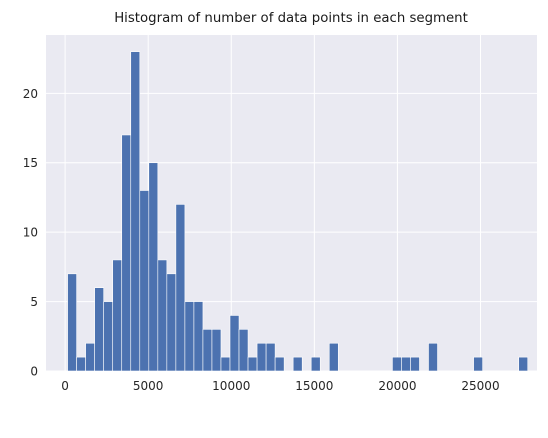  I want to click on y-tick-label: 10, so click(30, 233).